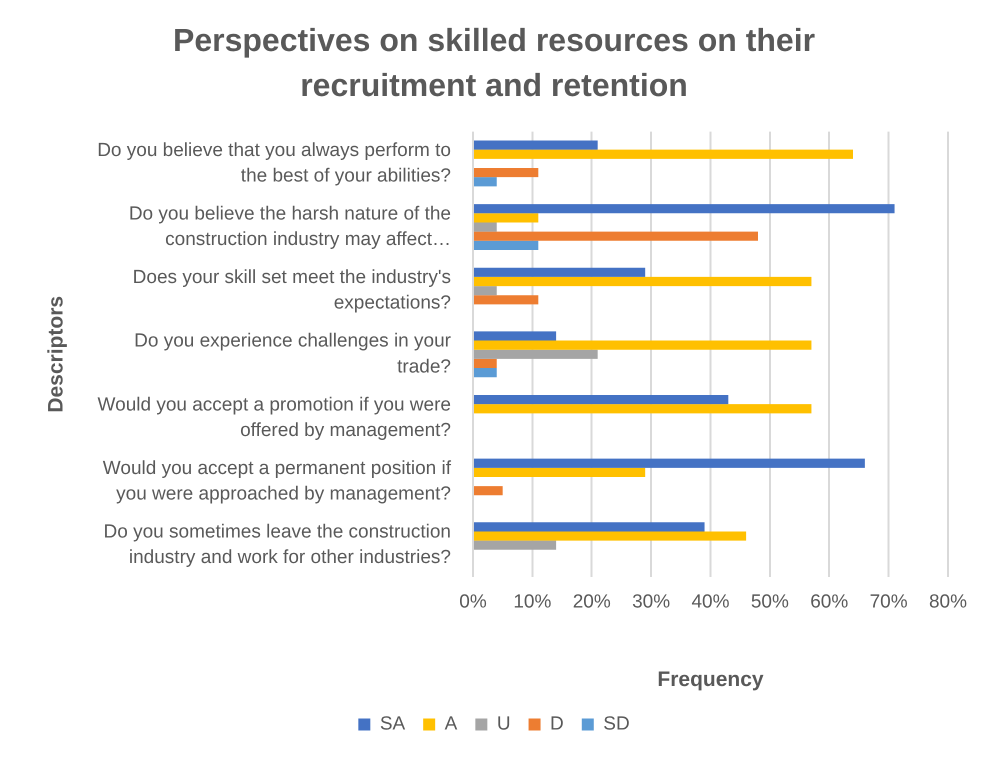  Describe the element at coordinates (769, 602) in the screenshot. I see `x-tick-label: 50%` at that location.